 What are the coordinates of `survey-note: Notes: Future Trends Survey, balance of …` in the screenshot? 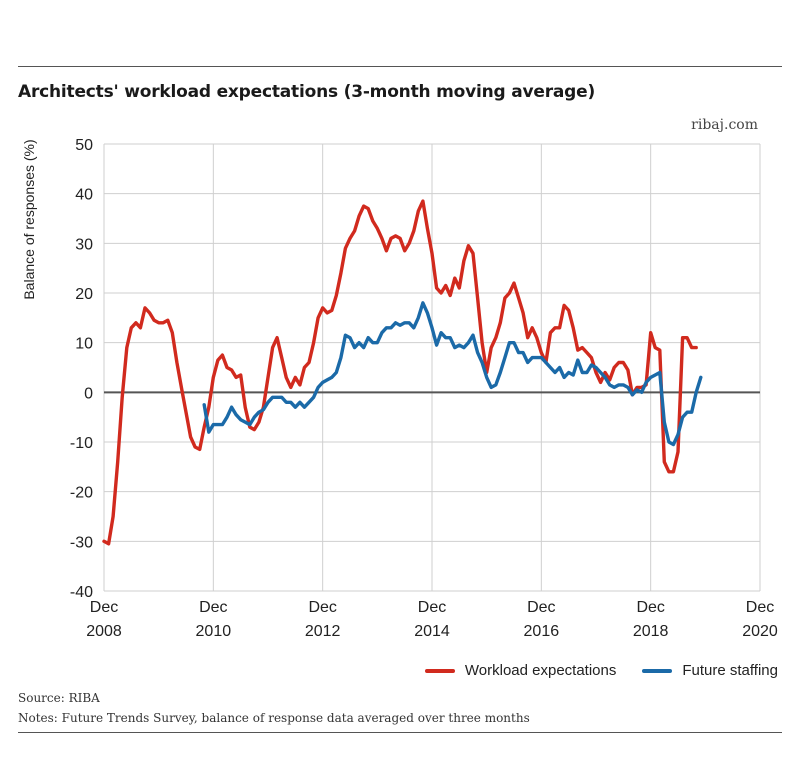 It's located at (274, 718).